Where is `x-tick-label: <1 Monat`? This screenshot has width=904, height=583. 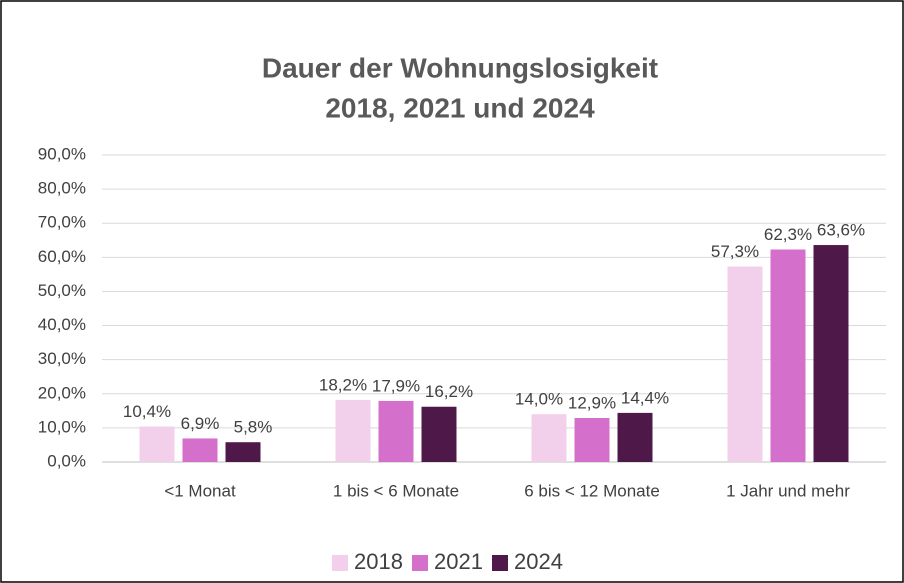
x-tick-label: <1 Monat is located at coordinates (200, 490).